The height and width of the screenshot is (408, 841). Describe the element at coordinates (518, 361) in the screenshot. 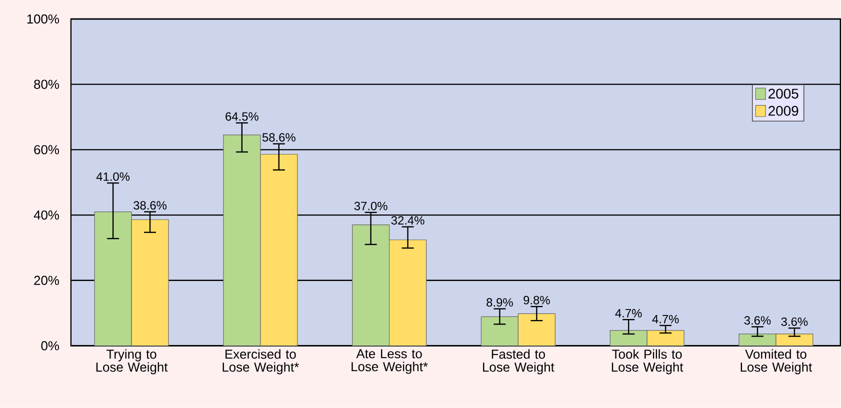

I see `x-tick-label: Fasted to Lose Weight` at that location.